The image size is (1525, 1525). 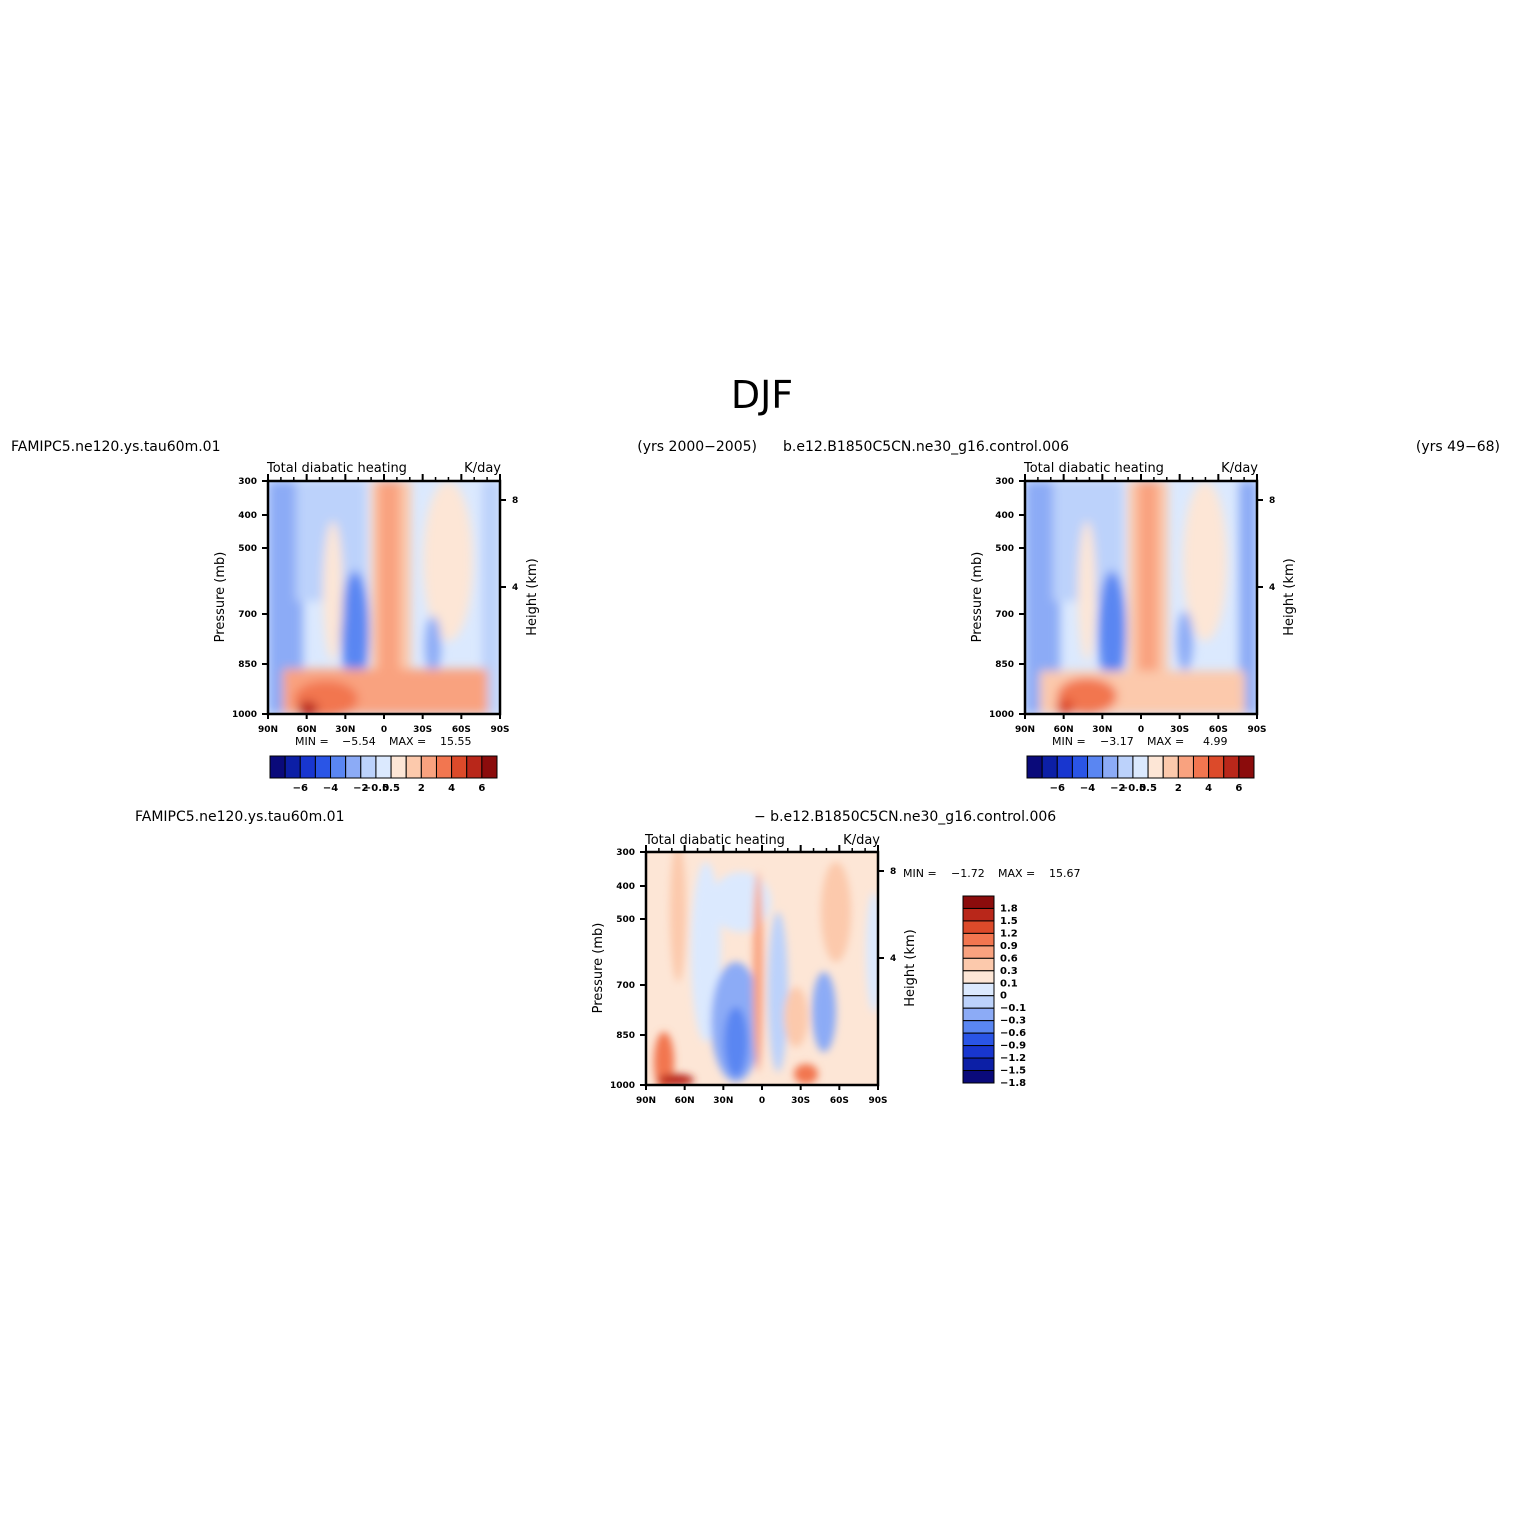 What do you see at coordinates (359, 741) in the screenshot?
I see `min-value: −5.54` at bounding box center [359, 741].